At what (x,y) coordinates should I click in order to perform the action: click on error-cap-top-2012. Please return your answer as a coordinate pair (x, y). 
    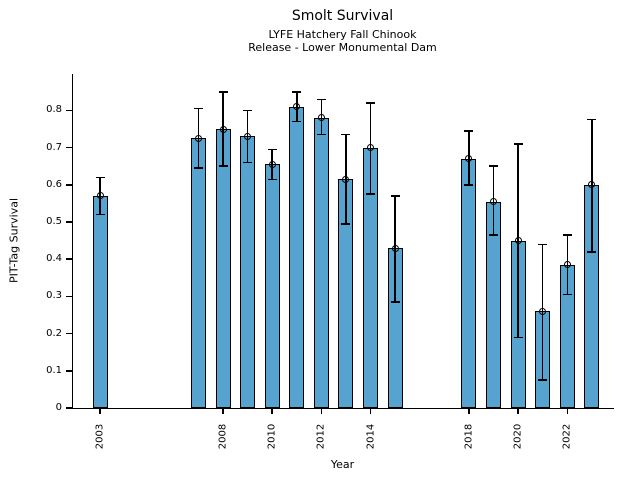
    Looking at the image, I should click on (321, 99).